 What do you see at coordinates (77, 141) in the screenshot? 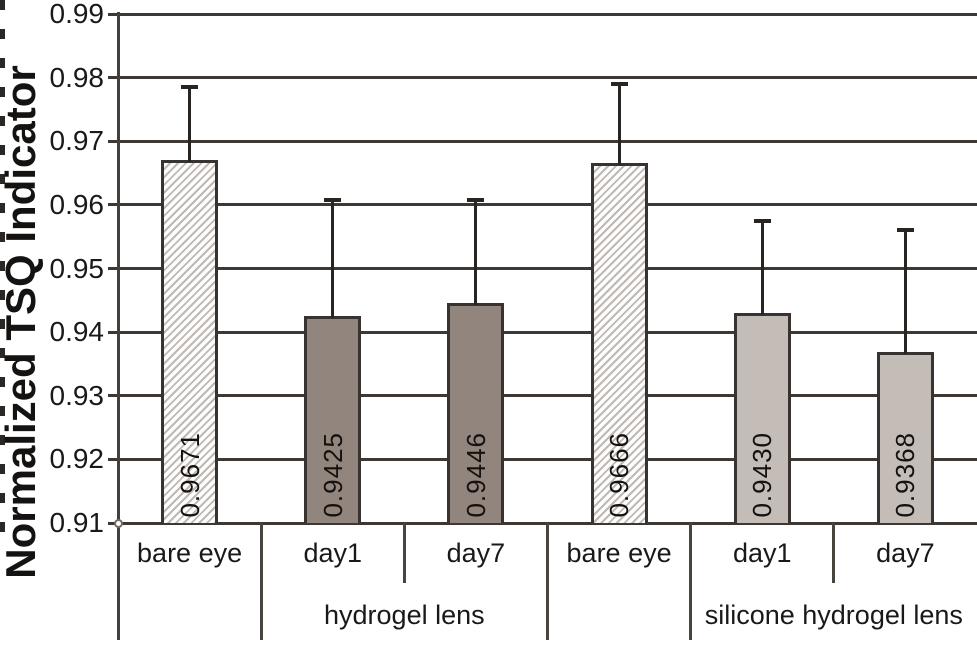
I see `y-tick-label: 0.97` at bounding box center [77, 141].